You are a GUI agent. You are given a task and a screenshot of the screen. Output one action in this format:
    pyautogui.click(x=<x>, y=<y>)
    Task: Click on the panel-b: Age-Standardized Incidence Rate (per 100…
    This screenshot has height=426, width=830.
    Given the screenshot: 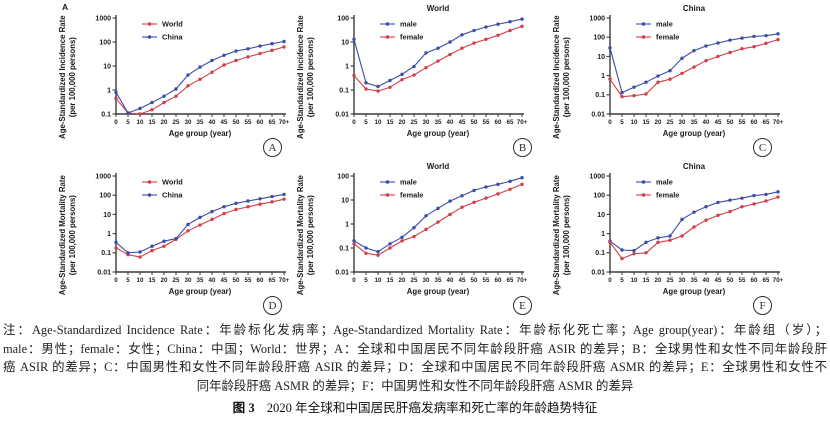 What is the action you would take?
    pyautogui.click(x=420, y=81)
    